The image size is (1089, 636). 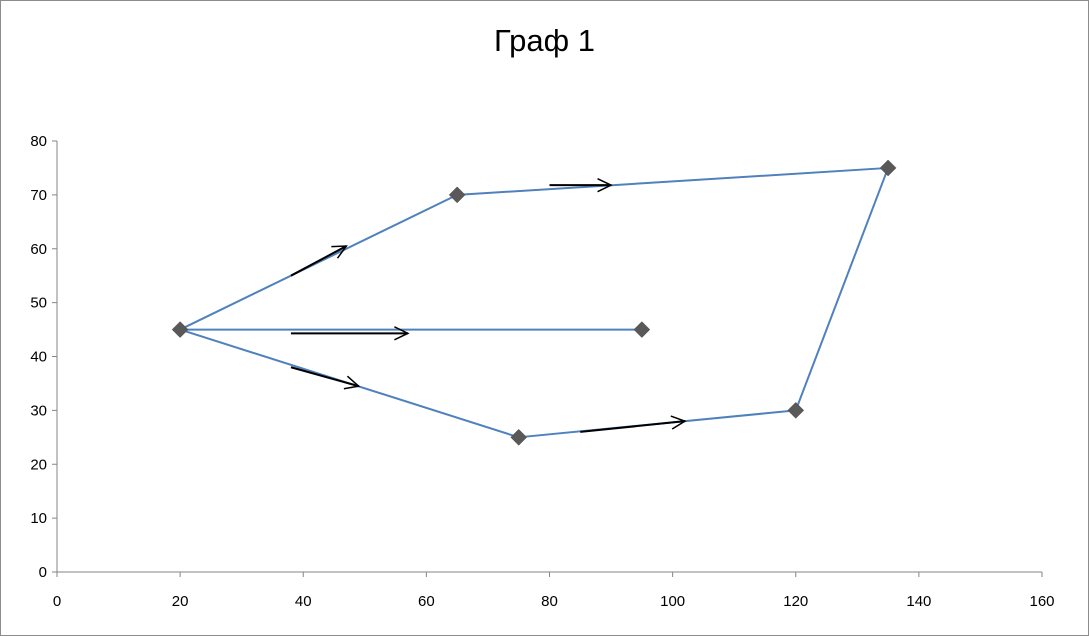 I want to click on x-tick-label: 100, so click(x=672, y=601).